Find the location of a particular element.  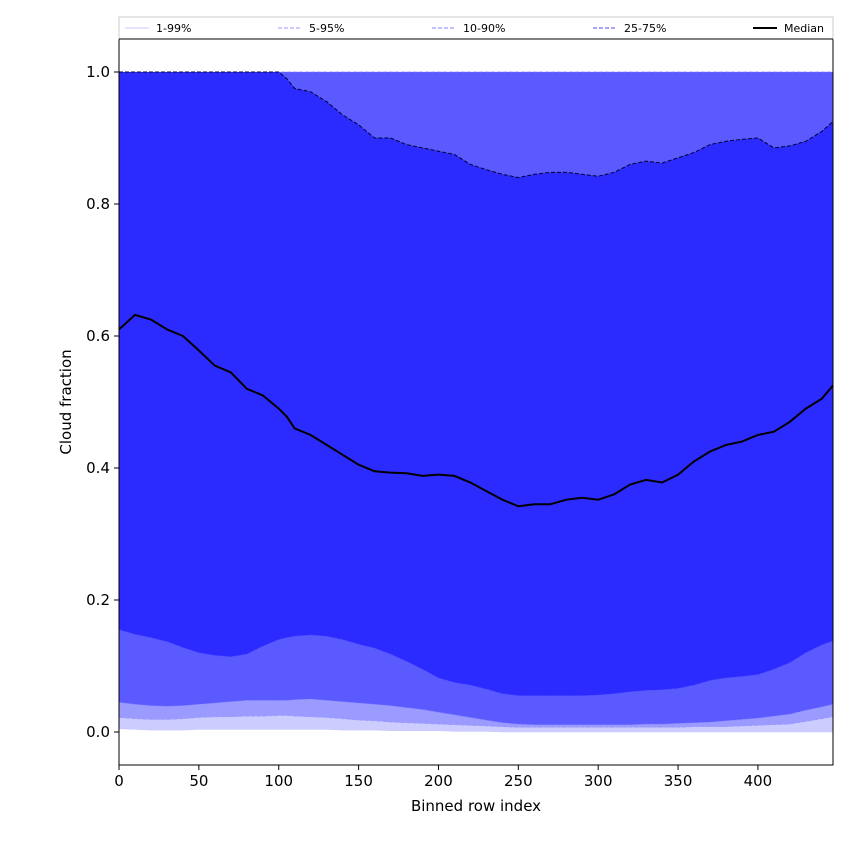

legend-label: 10-90% is located at coordinates (484, 28).